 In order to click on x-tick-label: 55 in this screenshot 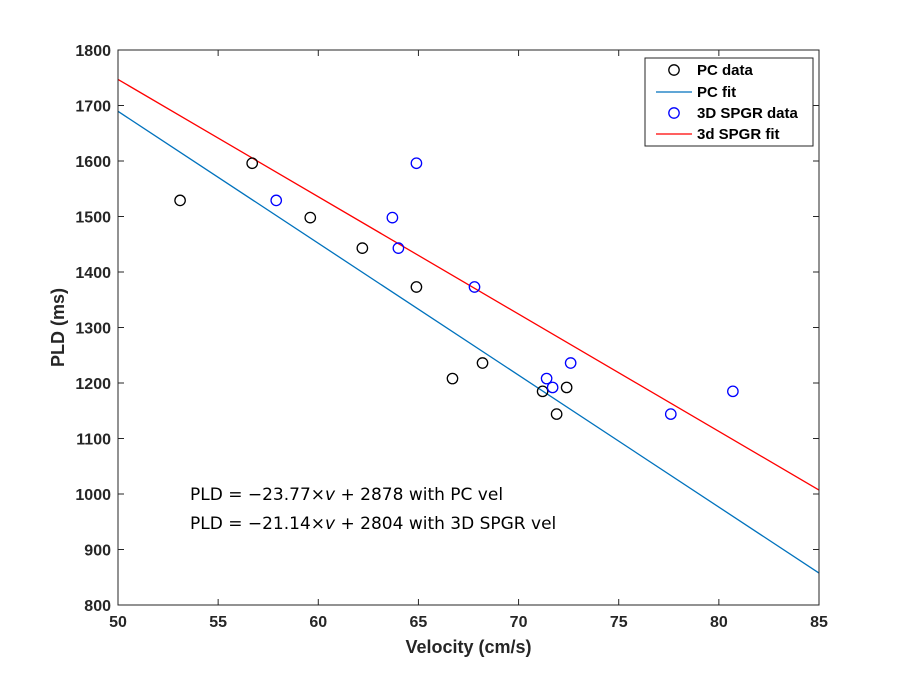, I will do `click(218, 622)`.